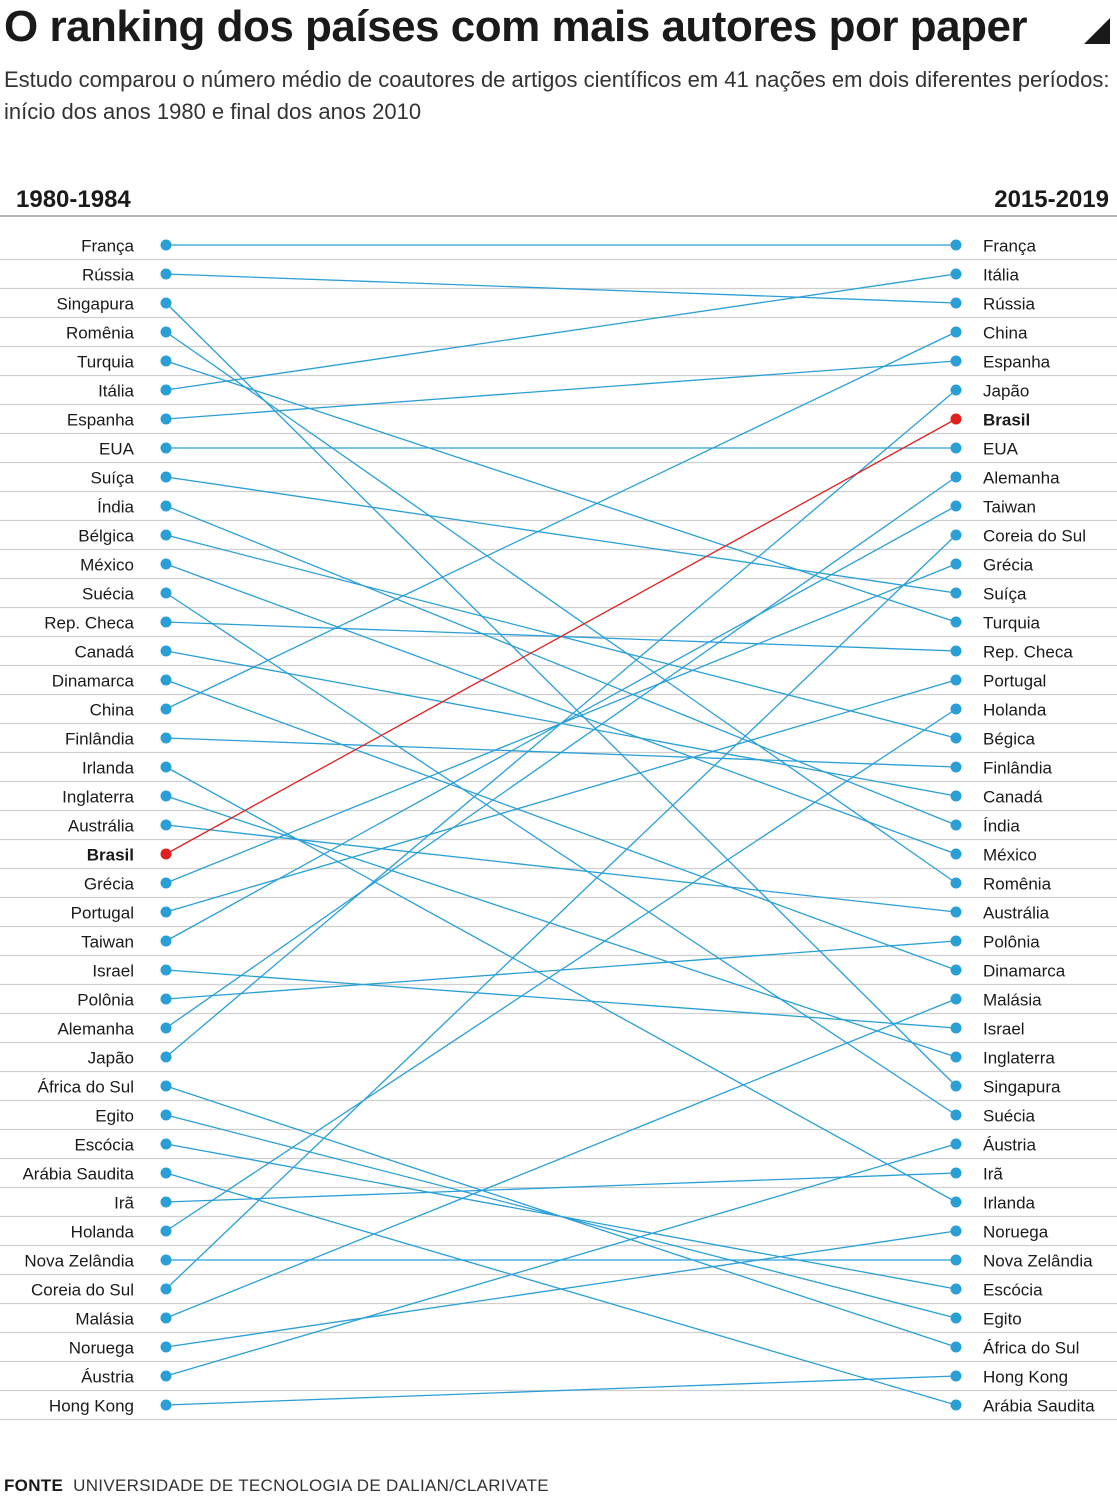 The image size is (1117, 1500). Describe the element at coordinates (104, 1318) in the screenshot. I see `left-country-label: Malásia` at that location.